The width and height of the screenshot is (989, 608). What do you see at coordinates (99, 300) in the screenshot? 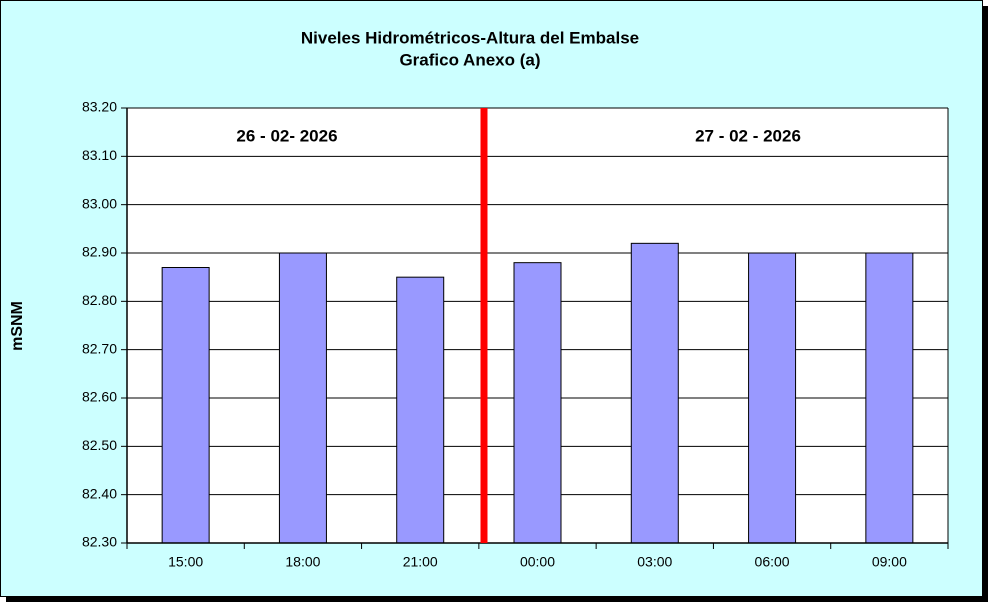
I see `y-tick-label: 82.80` at bounding box center [99, 300].